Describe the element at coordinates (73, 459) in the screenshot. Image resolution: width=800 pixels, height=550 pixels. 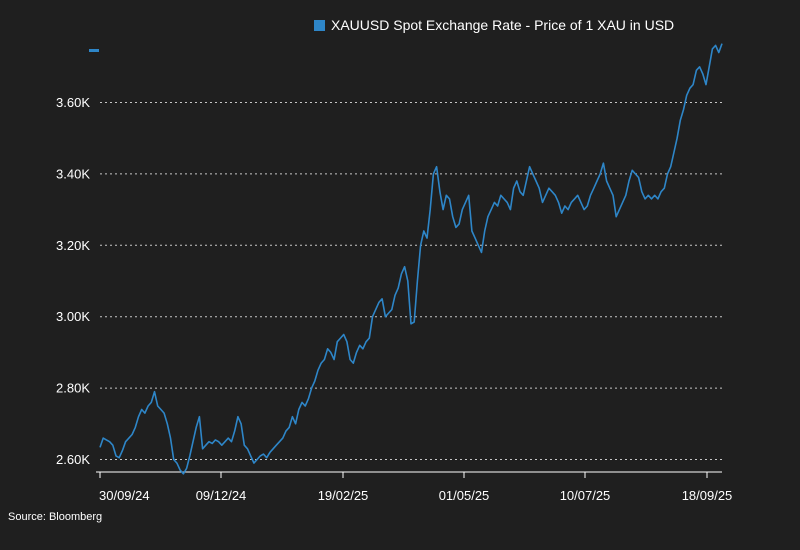
I see `y-tick-label: 2.60K` at that location.